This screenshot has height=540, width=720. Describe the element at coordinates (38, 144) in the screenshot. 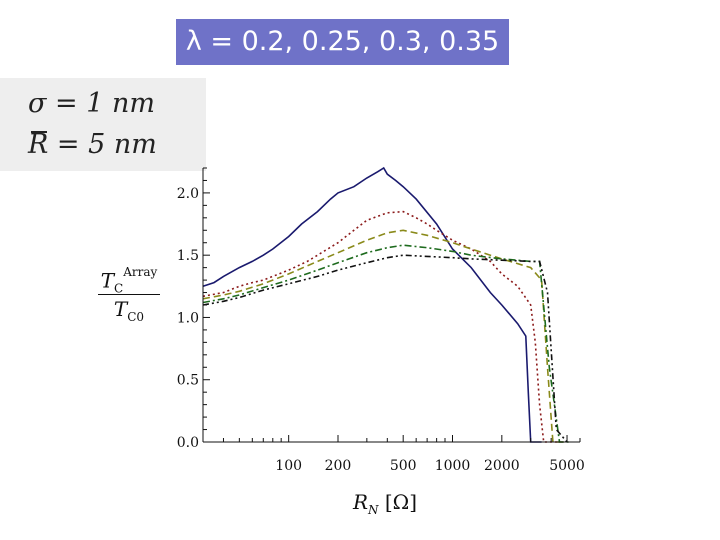

I see `rbar-symbol: R` at that location.